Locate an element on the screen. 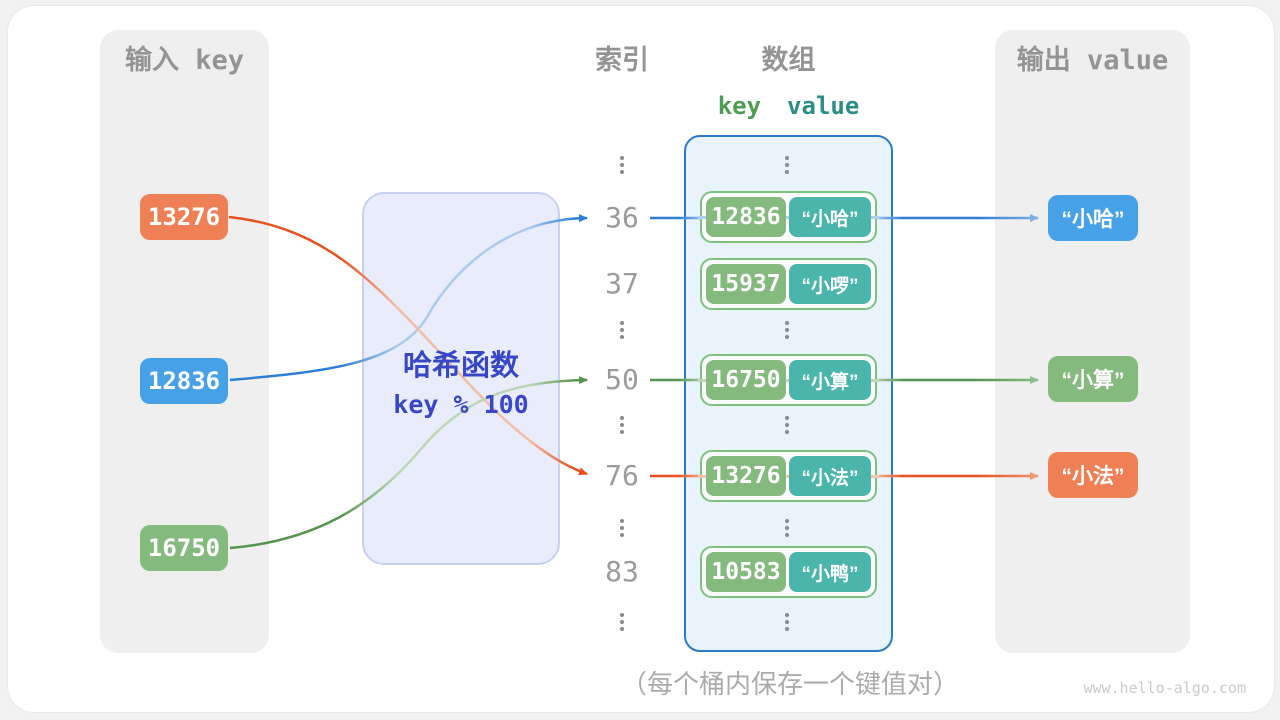  output-panel-title: 输出 value is located at coordinates (1092, 60).